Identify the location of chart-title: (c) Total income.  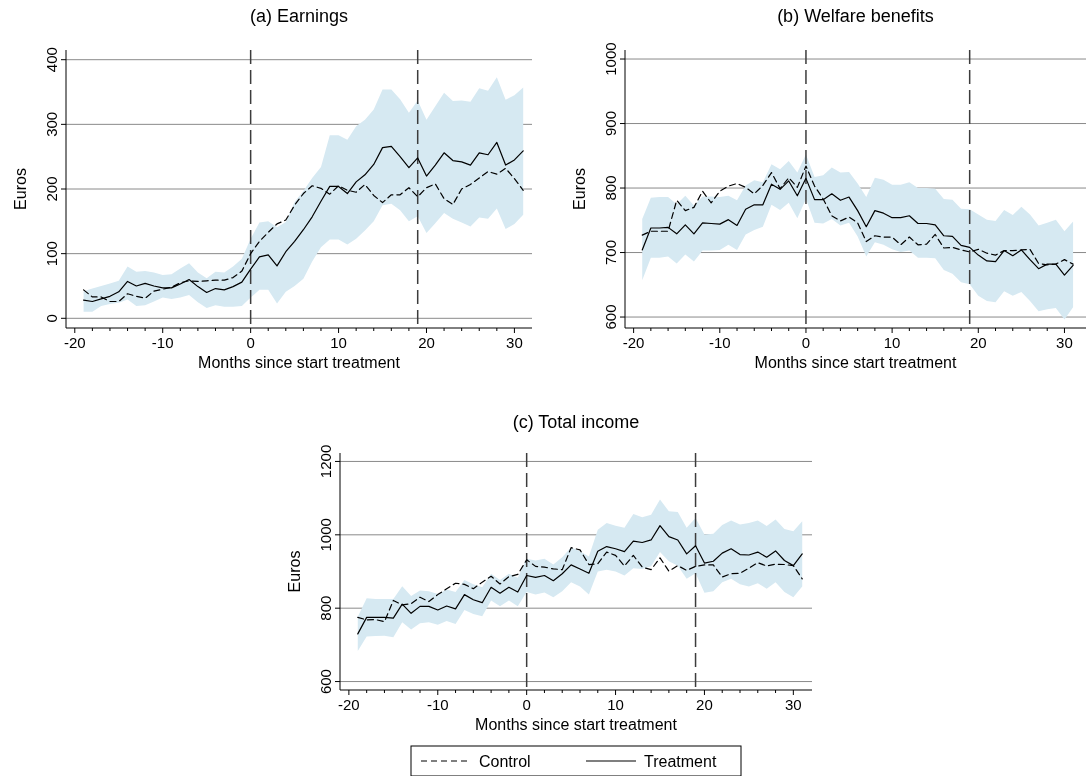
(576, 422).